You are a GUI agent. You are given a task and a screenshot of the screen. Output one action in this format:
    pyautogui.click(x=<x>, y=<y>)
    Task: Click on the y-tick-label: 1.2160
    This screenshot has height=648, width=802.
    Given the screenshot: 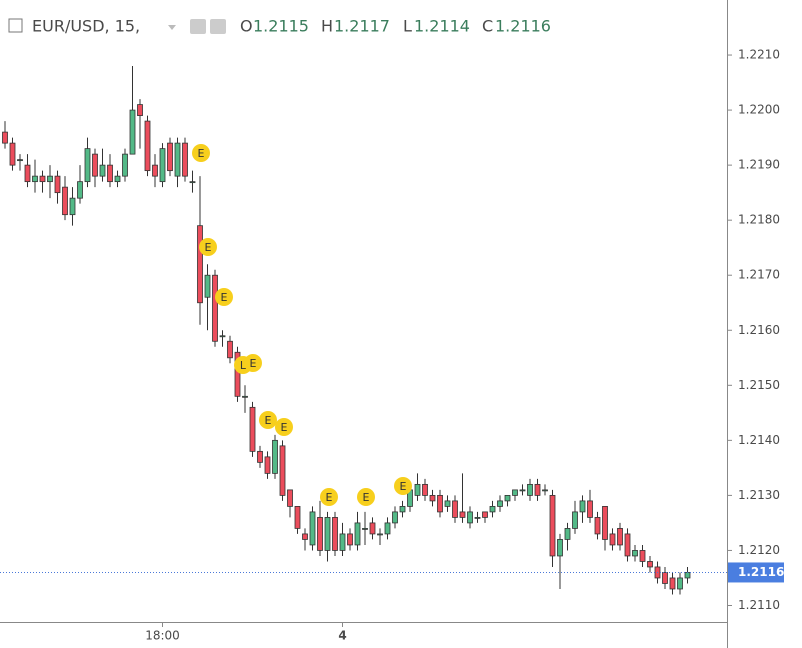 What is the action you would take?
    pyautogui.click(x=759, y=330)
    